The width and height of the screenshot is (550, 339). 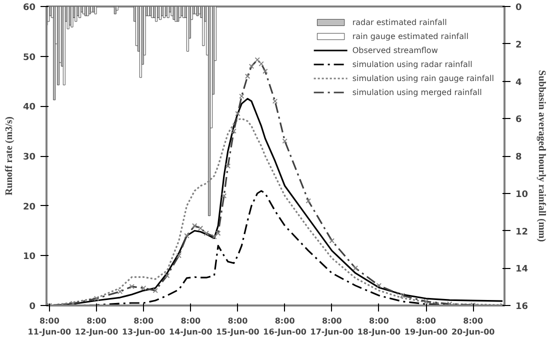 I want to click on x-tick-label: 8:00 16-Jun-00, so click(x=285, y=326).